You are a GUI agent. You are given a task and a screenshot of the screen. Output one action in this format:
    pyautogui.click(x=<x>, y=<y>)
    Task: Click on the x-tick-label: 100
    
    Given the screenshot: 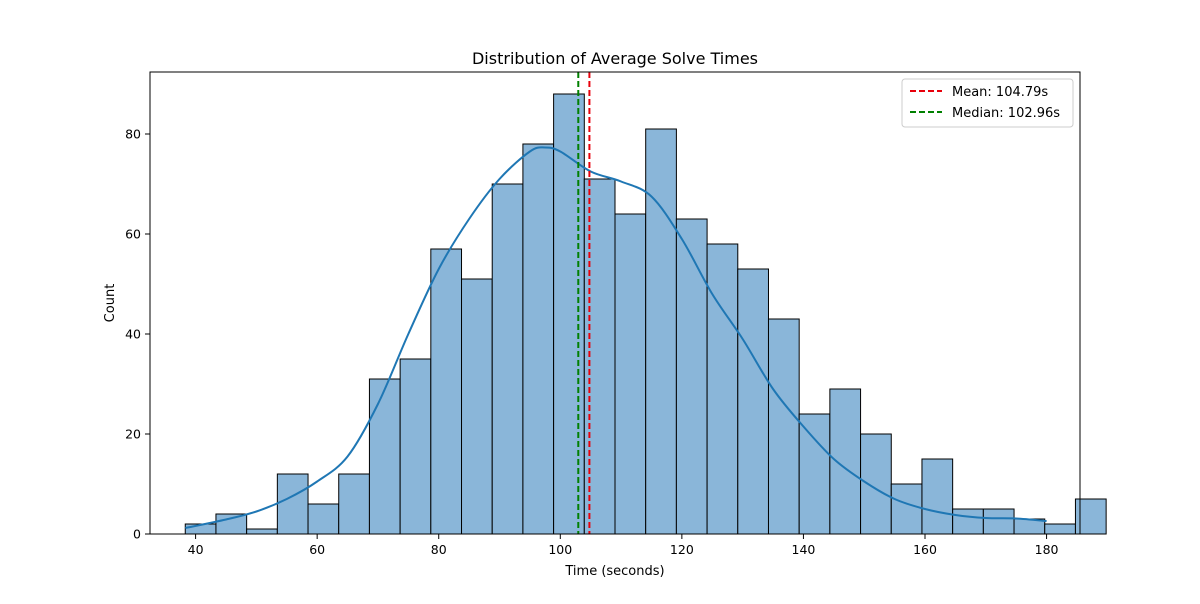 What is the action you would take?
    pyautogui.click(x=560, y=549)
    